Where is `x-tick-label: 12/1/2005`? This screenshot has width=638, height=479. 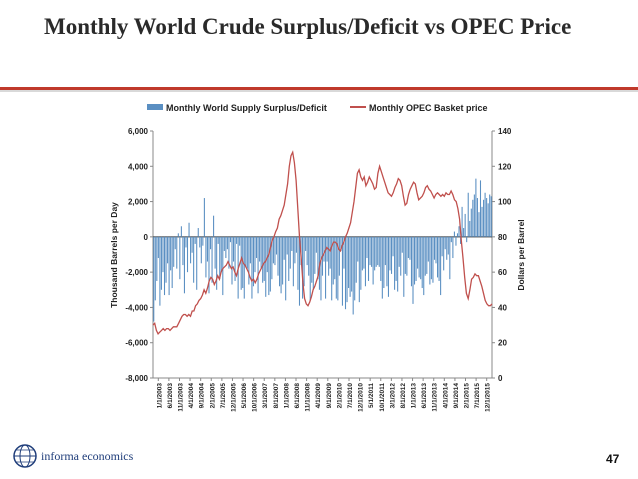 x-tick-label: 12/1/2005 is located at coordinates (233, 397).